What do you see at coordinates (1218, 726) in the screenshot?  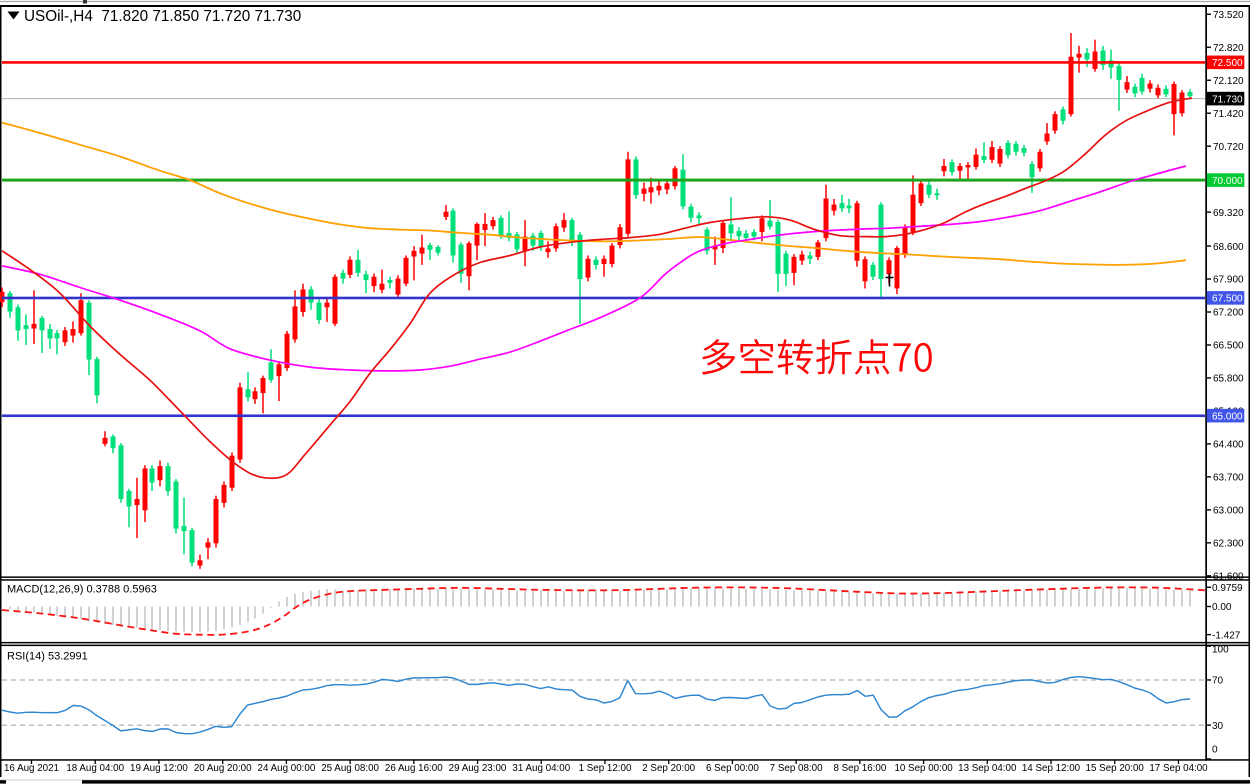 I see `svg-text: 30` at bounding box center [1218, 726].